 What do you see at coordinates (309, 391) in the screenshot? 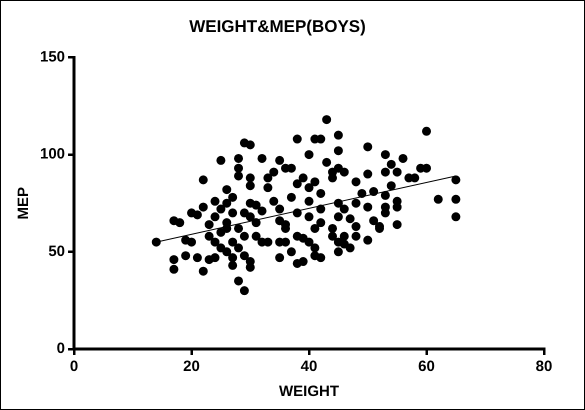
I see `x-axis-title: WEIGHT` at bounding box center [309, 391].